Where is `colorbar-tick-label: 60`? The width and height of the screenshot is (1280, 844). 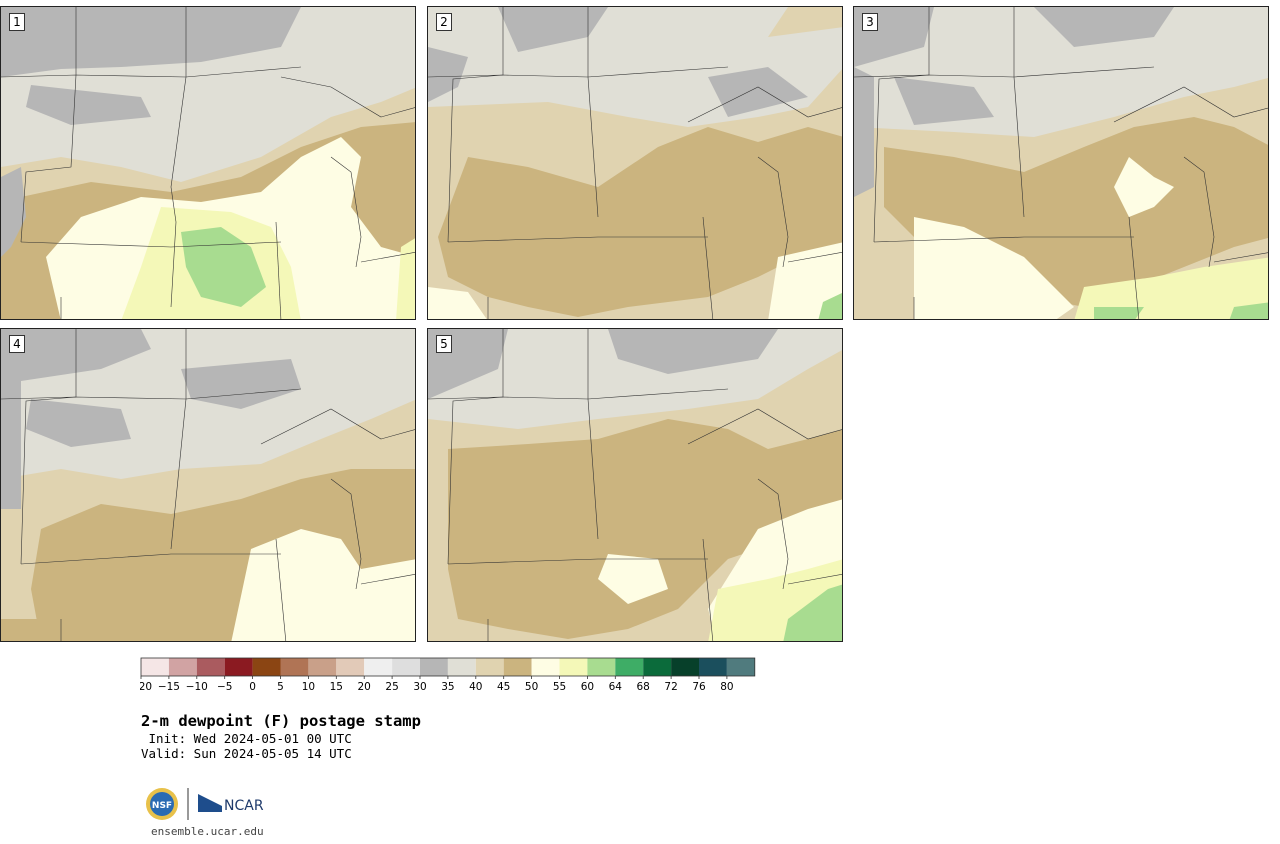 colorbar-tick-label: 60 is located at coordinates (587, 687).